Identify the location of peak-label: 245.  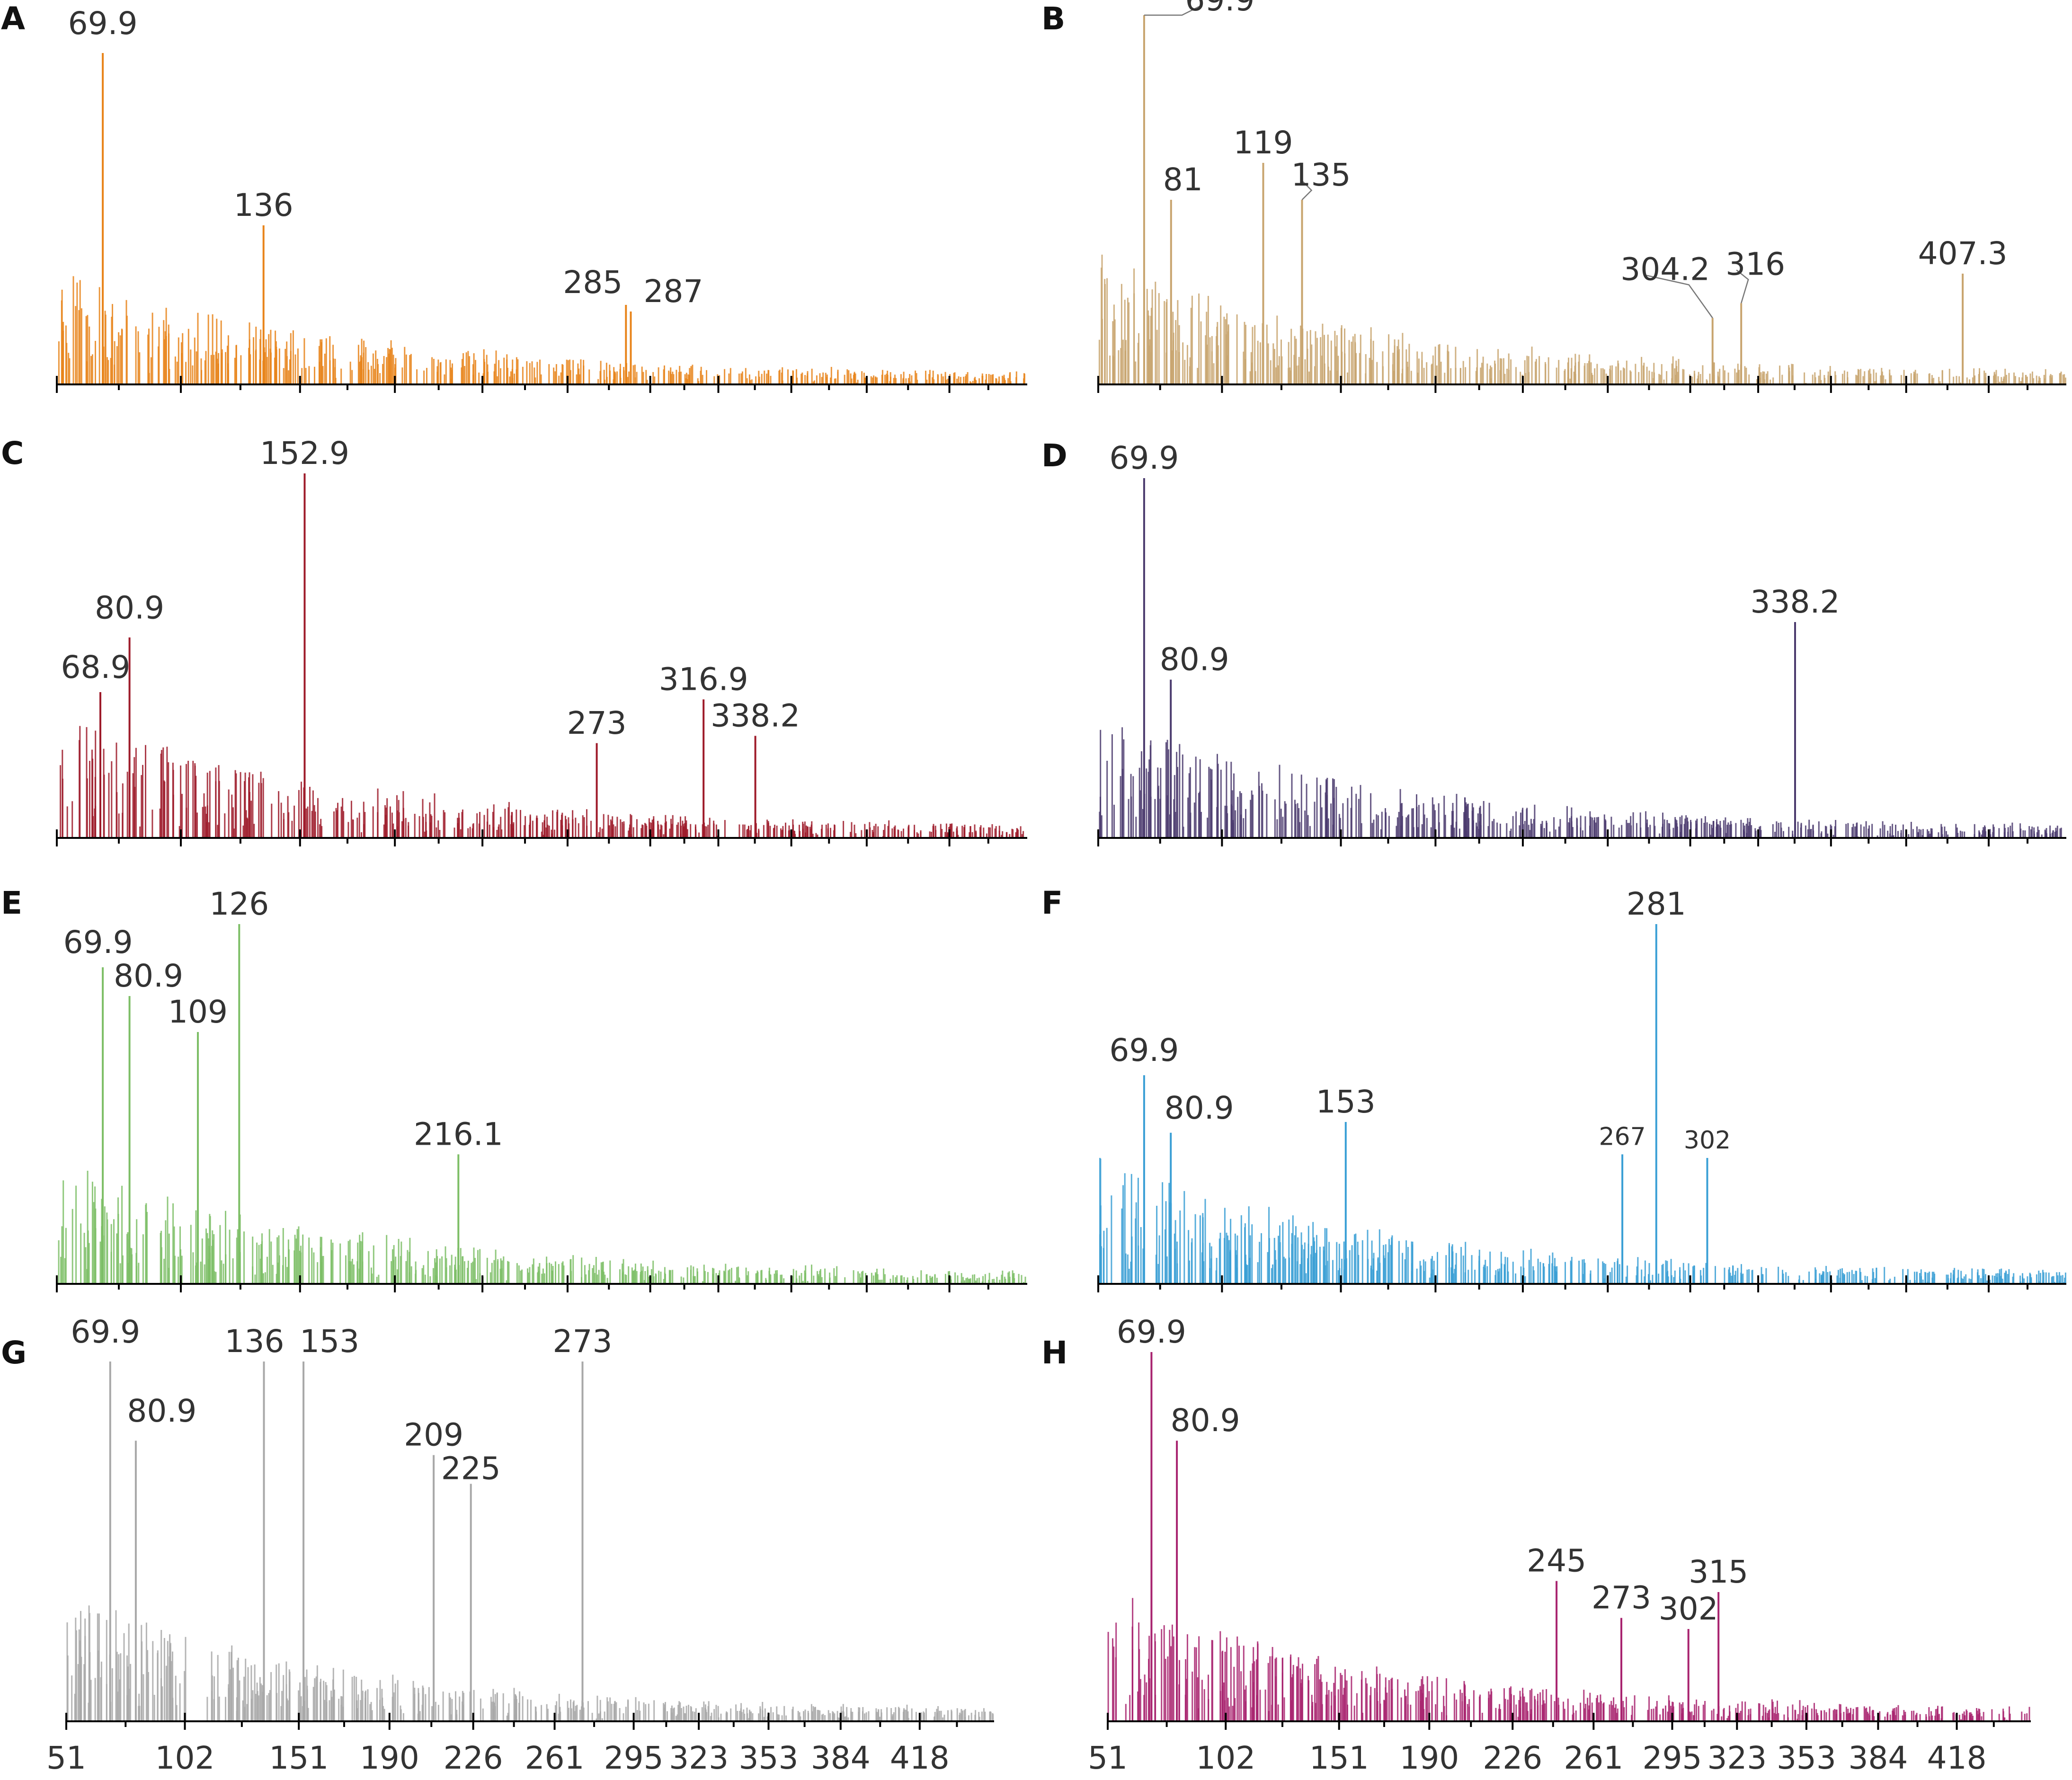
(1556, 1561).